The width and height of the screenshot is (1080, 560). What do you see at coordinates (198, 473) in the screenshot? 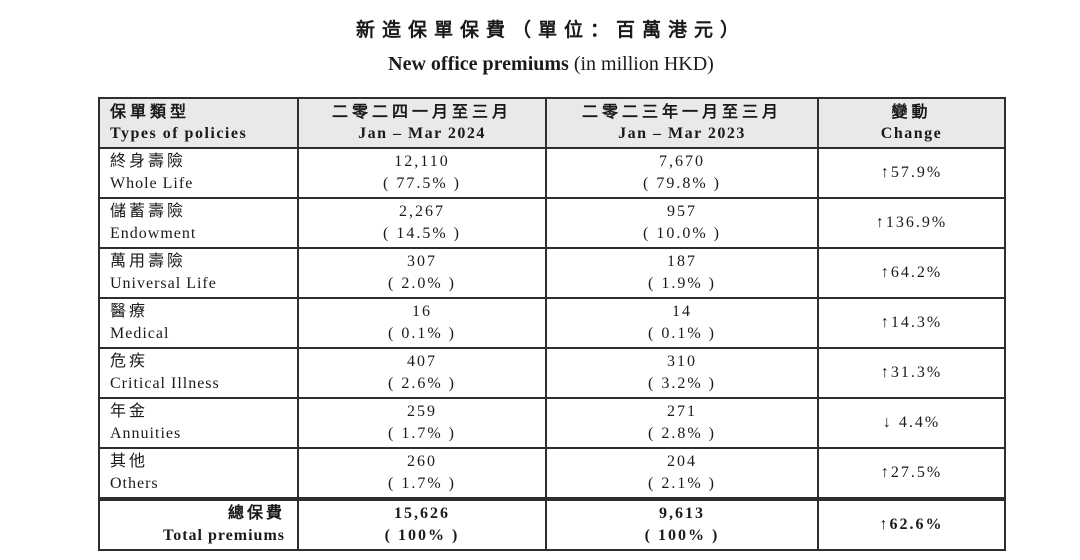
I see `policy-name-cell: 其他 Others` at bounding box center [198, 473].